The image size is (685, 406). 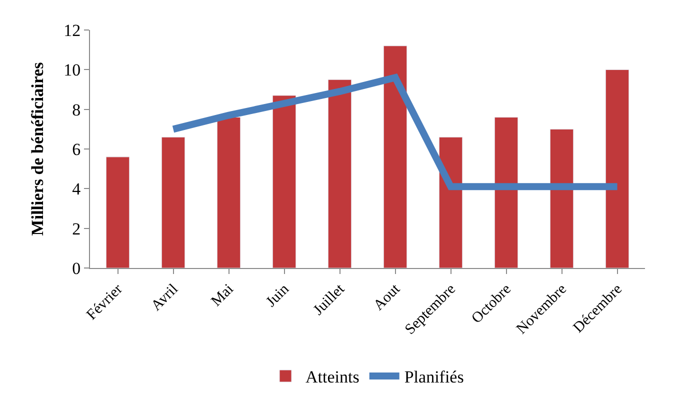 I want to click on y-tick-label: 10, so click(x=72, y=70).